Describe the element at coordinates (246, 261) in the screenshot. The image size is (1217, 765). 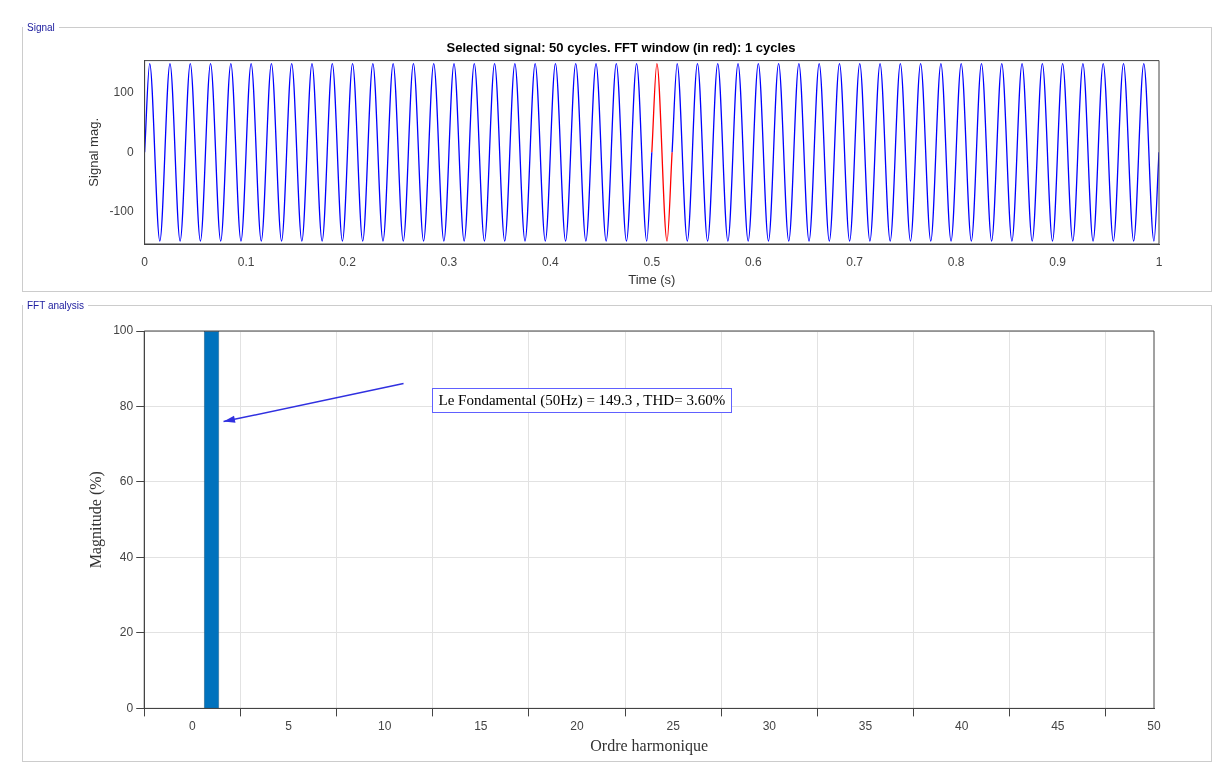
I see `x-tick-label: 0.1` at that location.